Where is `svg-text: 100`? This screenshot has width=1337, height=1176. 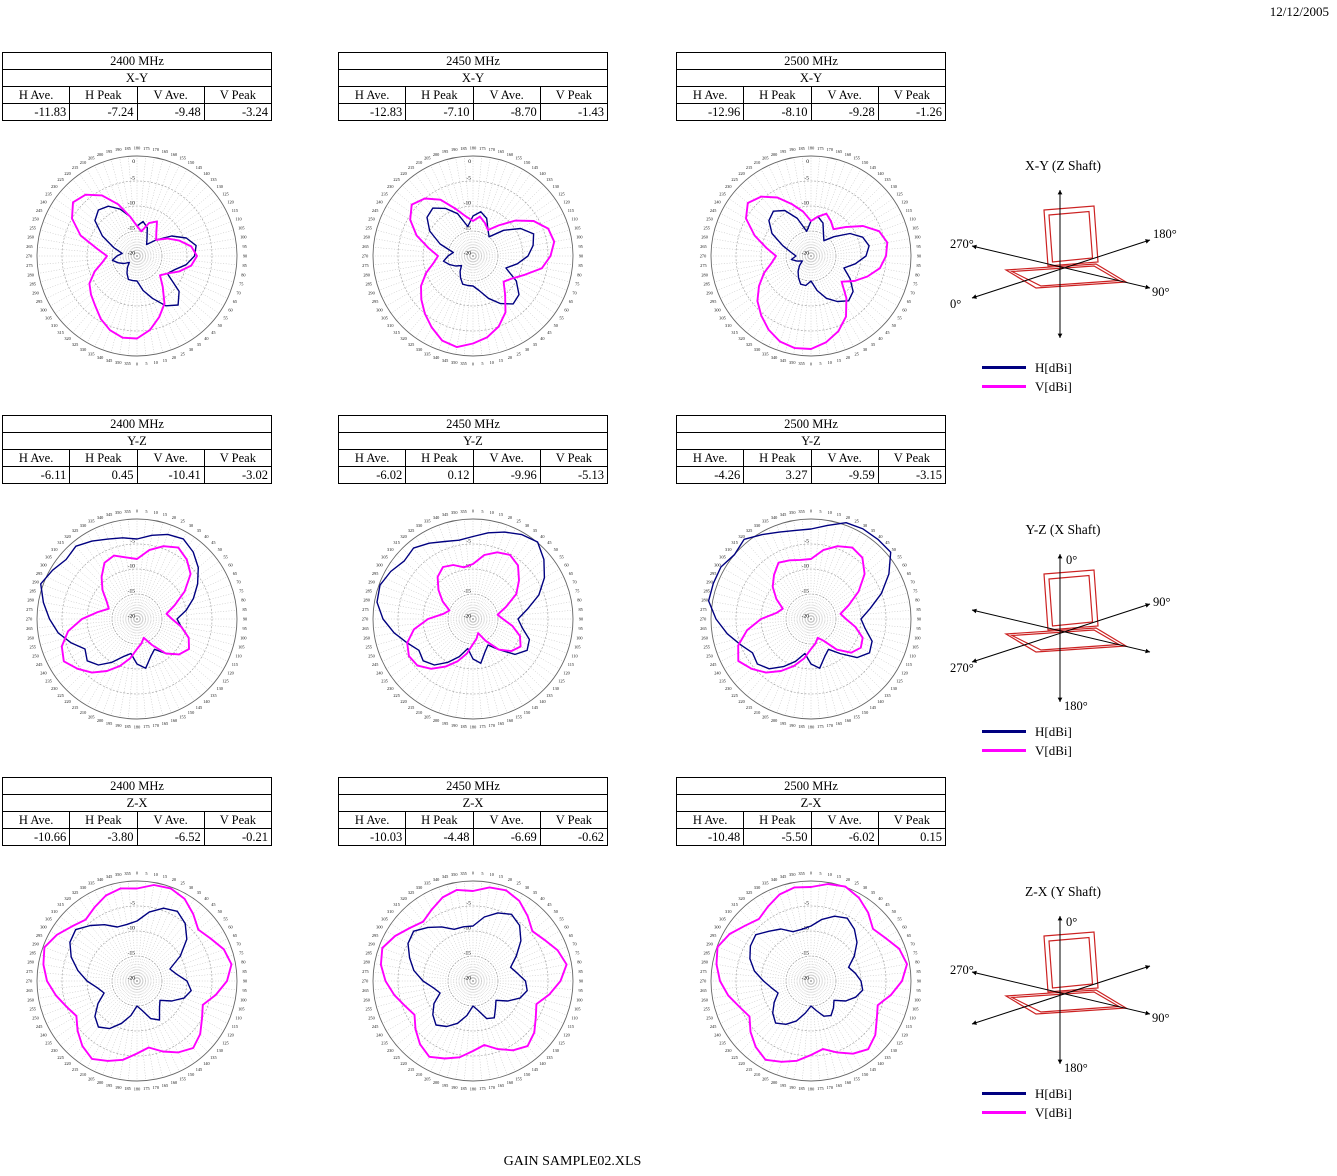
svg-text: 100 is located at coordinates (243, 237).